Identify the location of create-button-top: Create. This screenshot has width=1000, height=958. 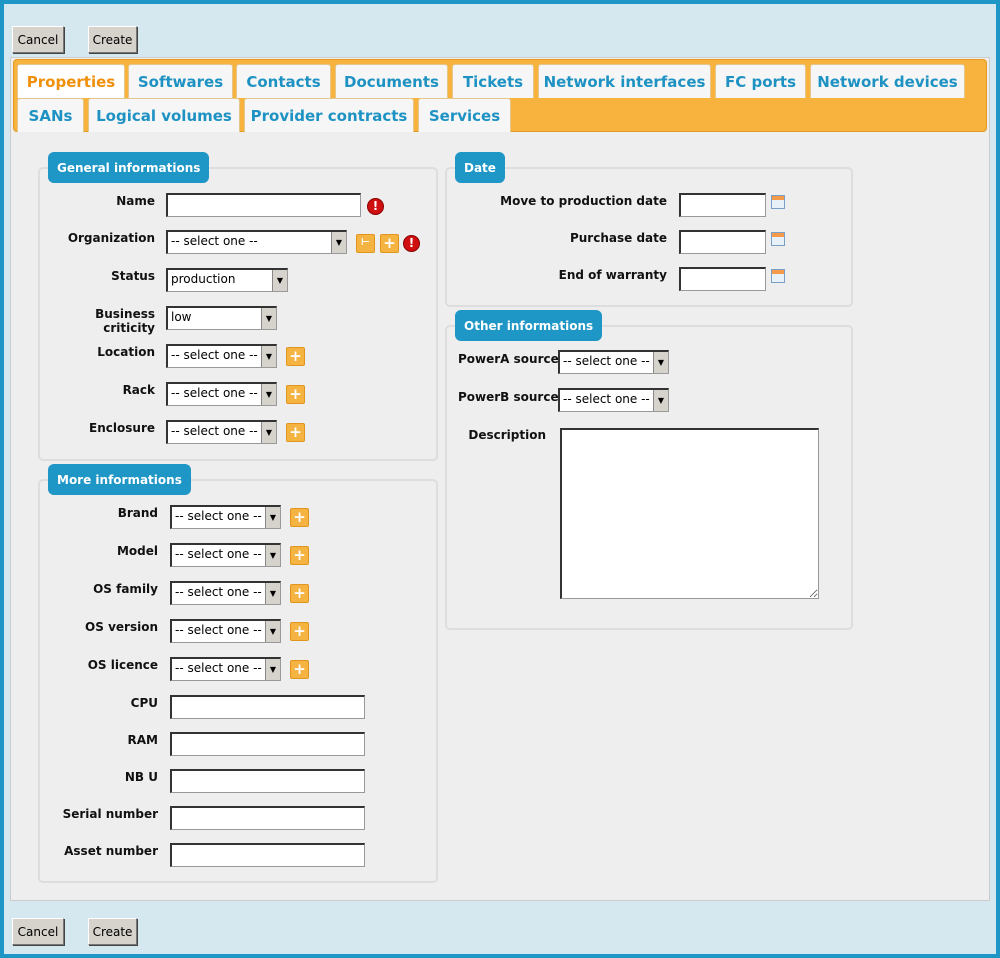
(112, 39).